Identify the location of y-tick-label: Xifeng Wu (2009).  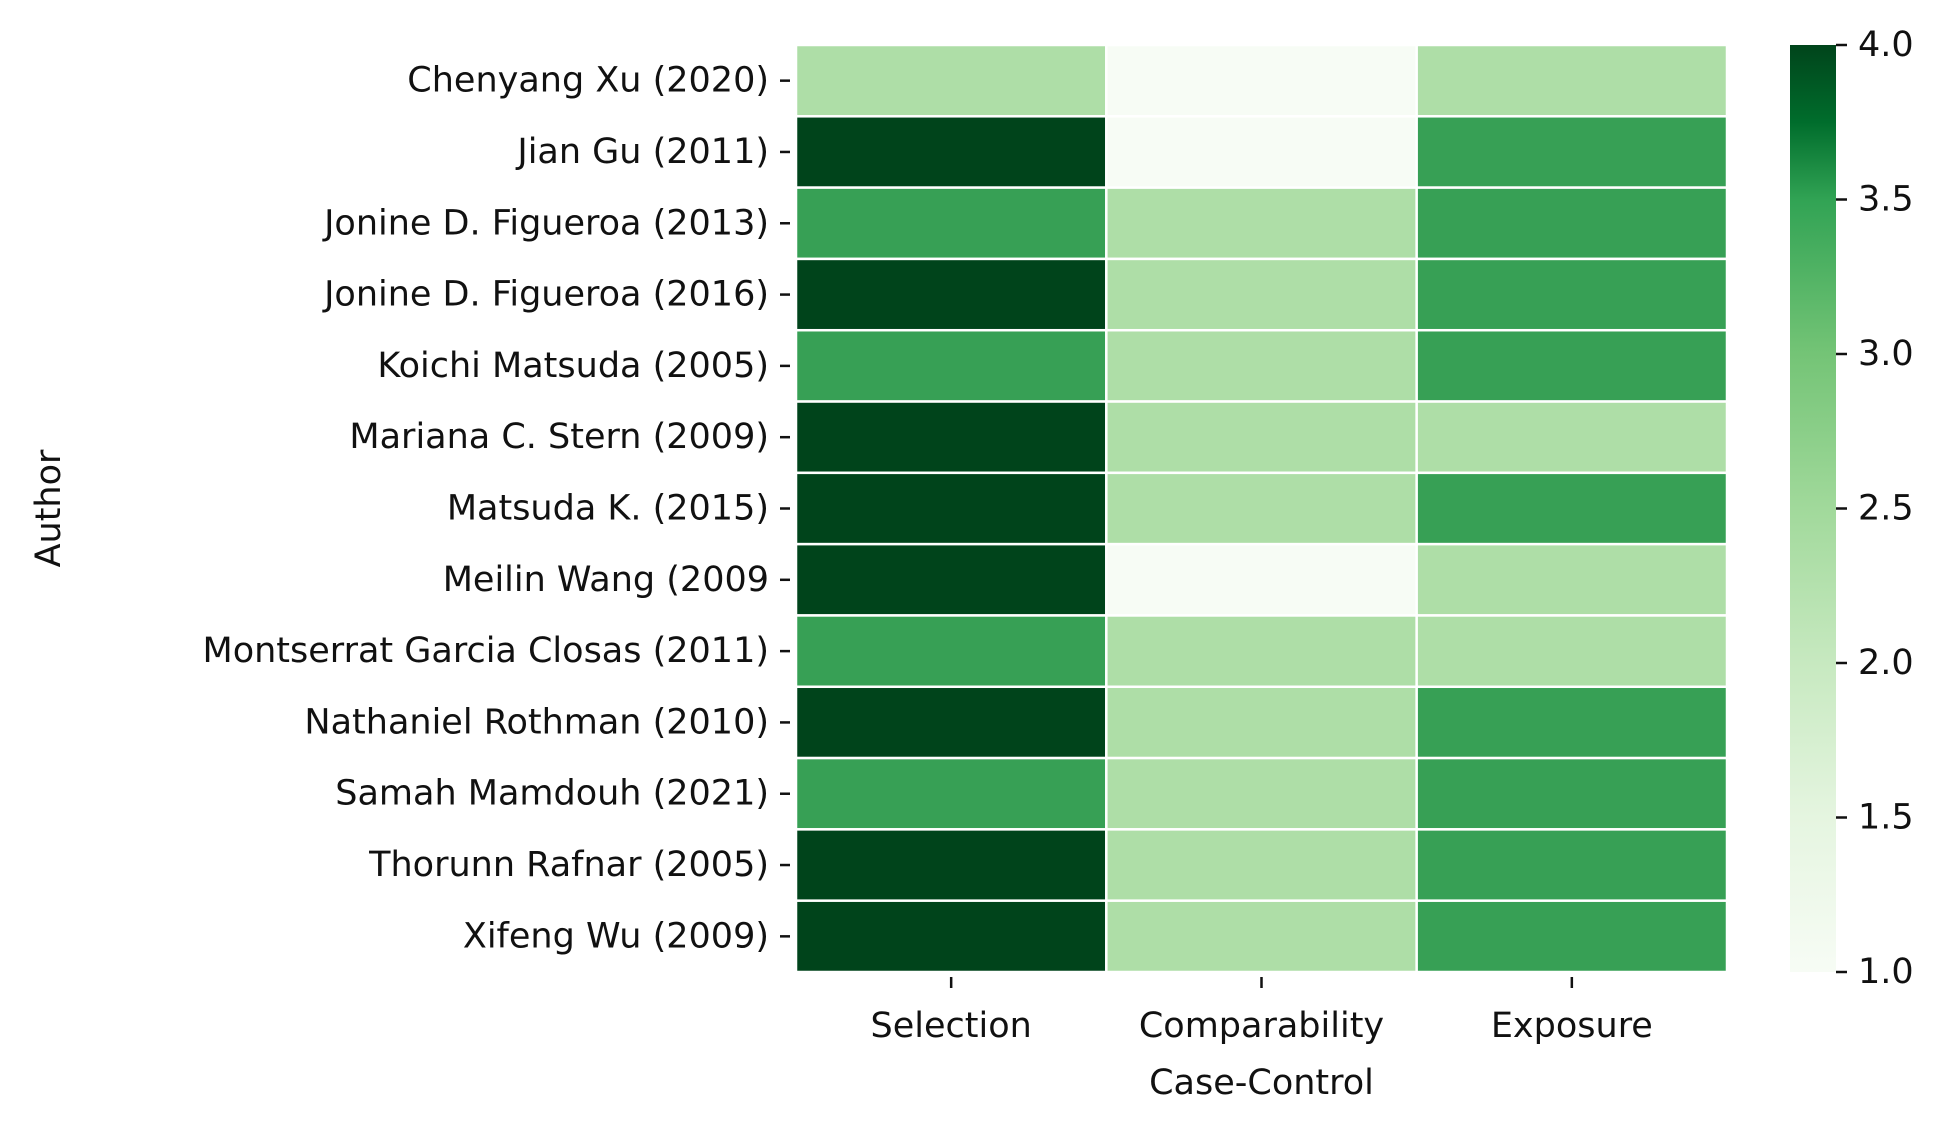
(616, 936).